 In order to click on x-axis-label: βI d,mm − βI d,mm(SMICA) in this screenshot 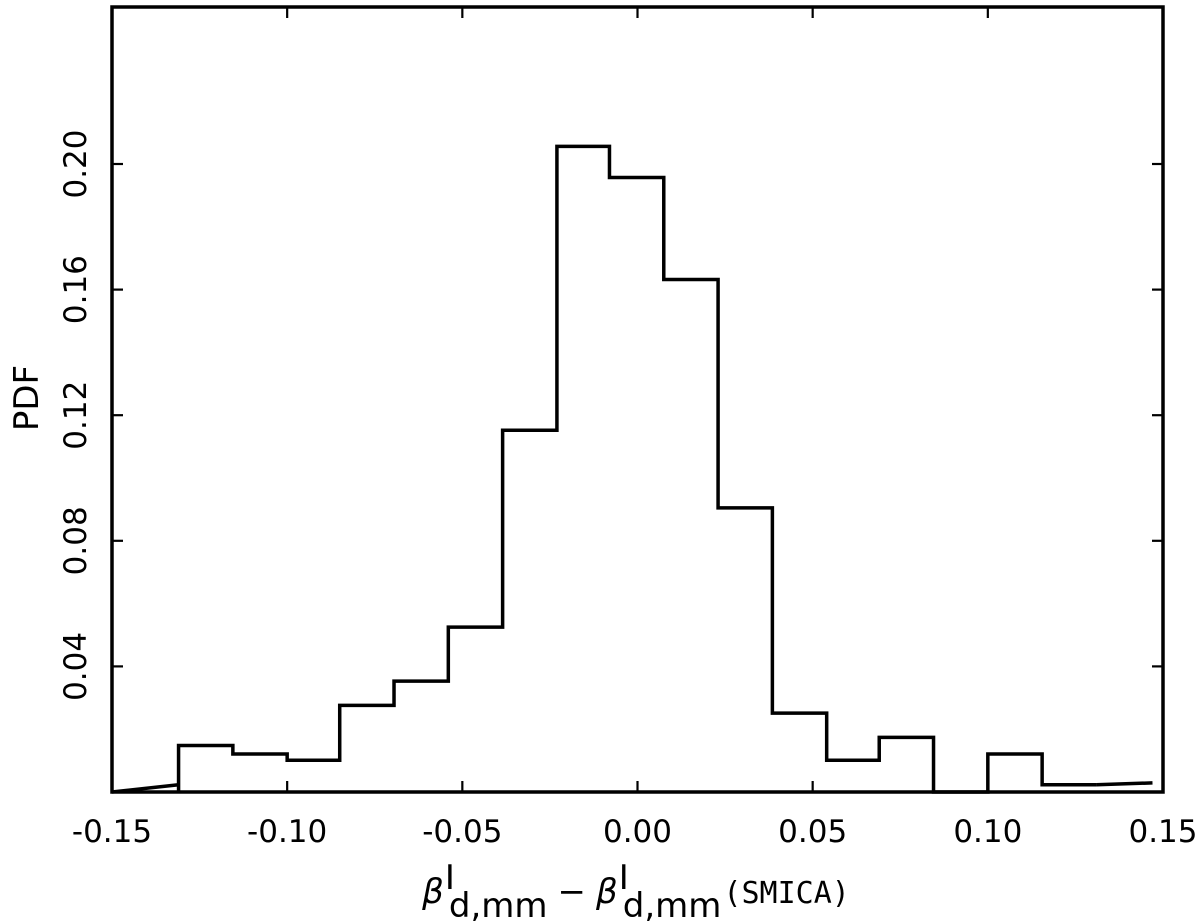, I will do `click(635, 889)`.